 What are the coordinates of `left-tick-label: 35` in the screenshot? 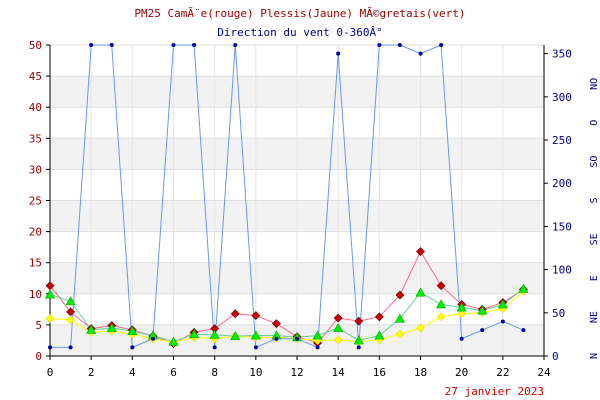 It's located at (35, 138).